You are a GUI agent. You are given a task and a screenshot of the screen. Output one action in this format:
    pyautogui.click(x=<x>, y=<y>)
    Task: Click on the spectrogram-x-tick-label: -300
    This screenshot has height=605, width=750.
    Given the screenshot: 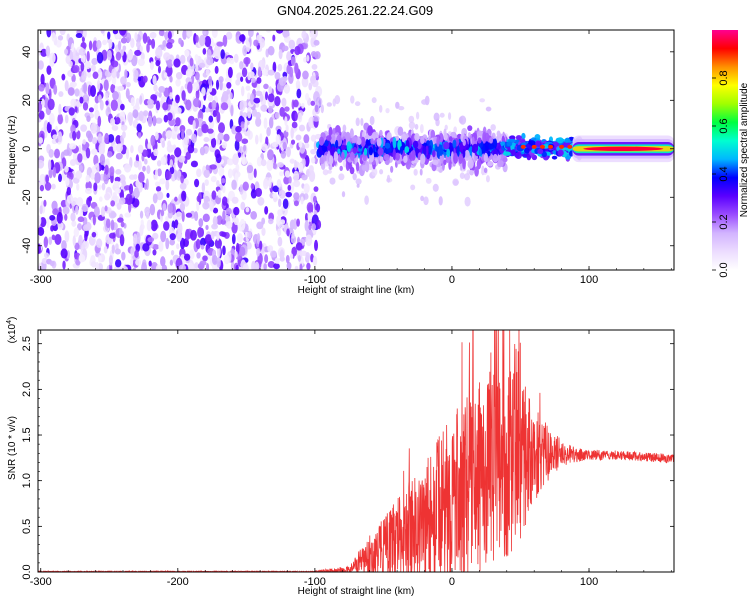 What is the action you would take?
    pyautogui.click(x=41, y=280)
    